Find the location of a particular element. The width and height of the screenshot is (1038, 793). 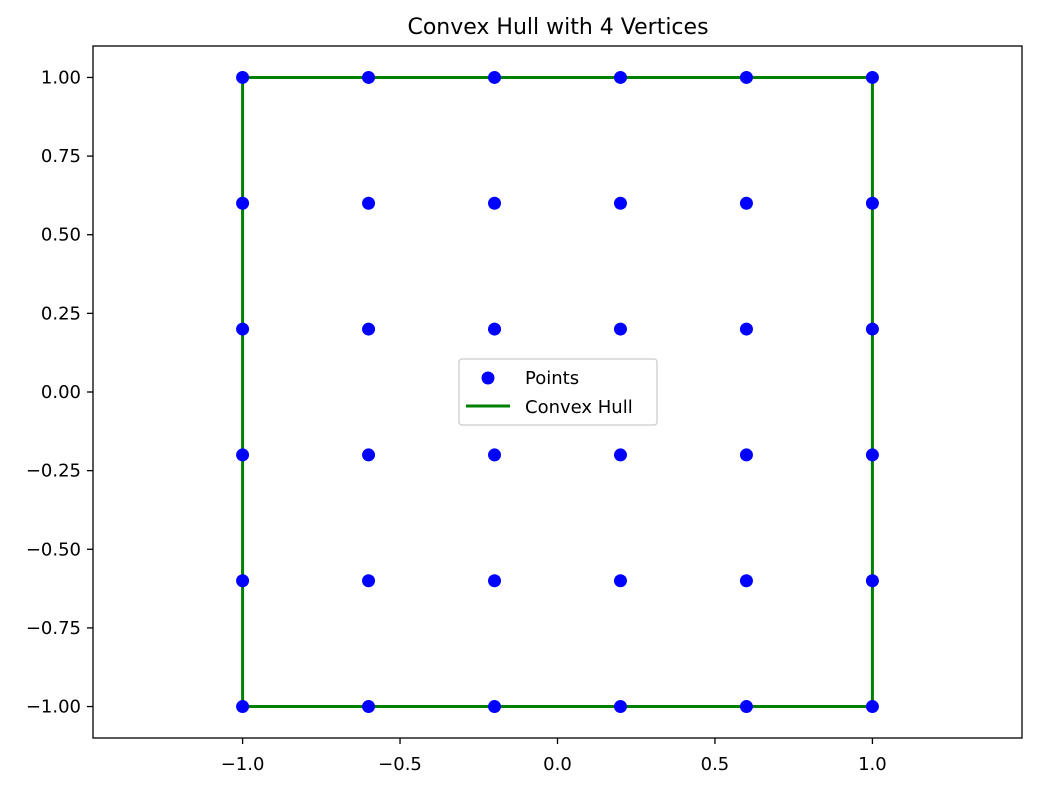

x-tick-label: 1.0 is located at coordinates (872, 764).